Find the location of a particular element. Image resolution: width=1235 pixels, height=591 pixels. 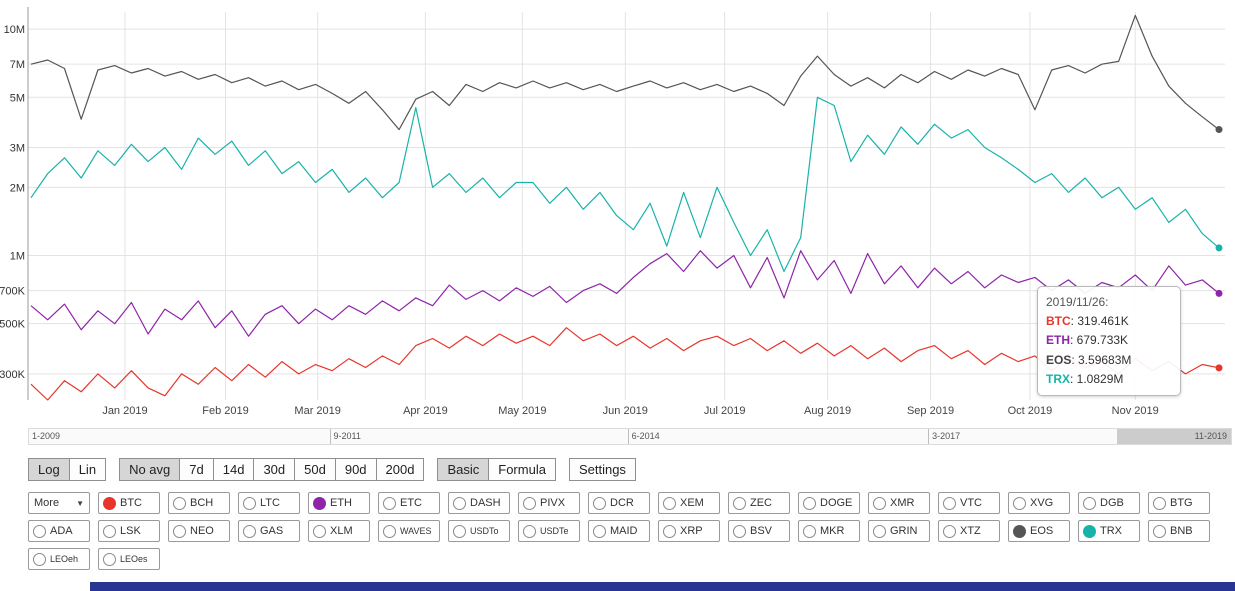

average-group: No avg 7d 14d 30d 50d 90d 200d is located at coordinates (272, 469).